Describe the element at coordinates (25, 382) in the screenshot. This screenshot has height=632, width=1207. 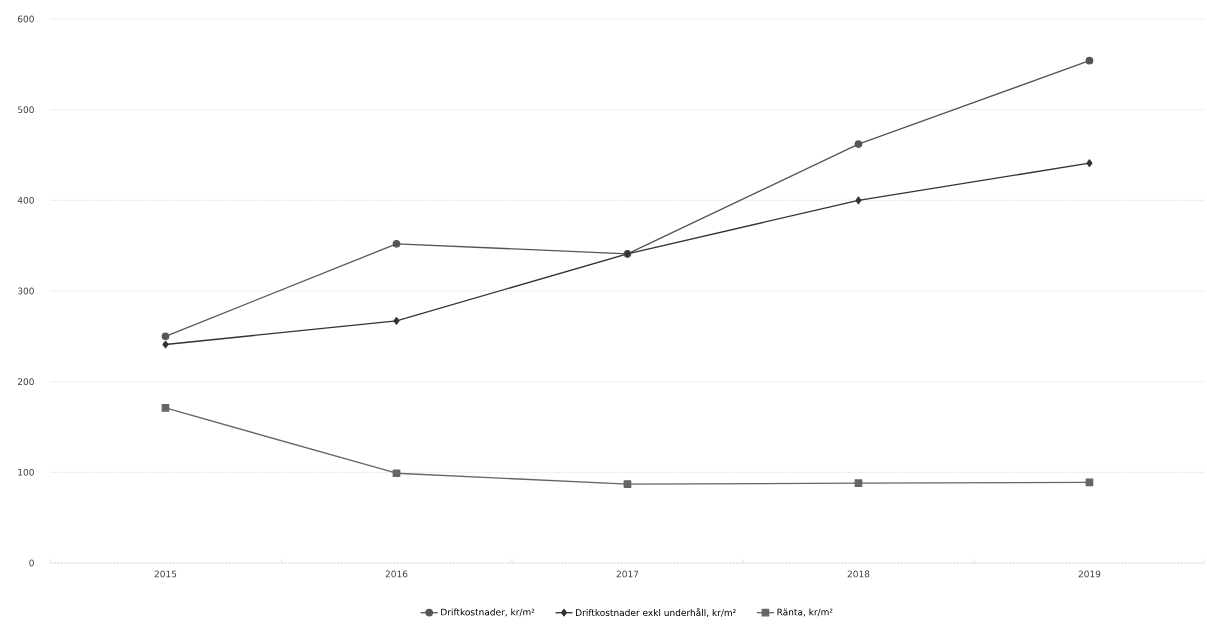
I see `y-tick-label: 200` at that location.